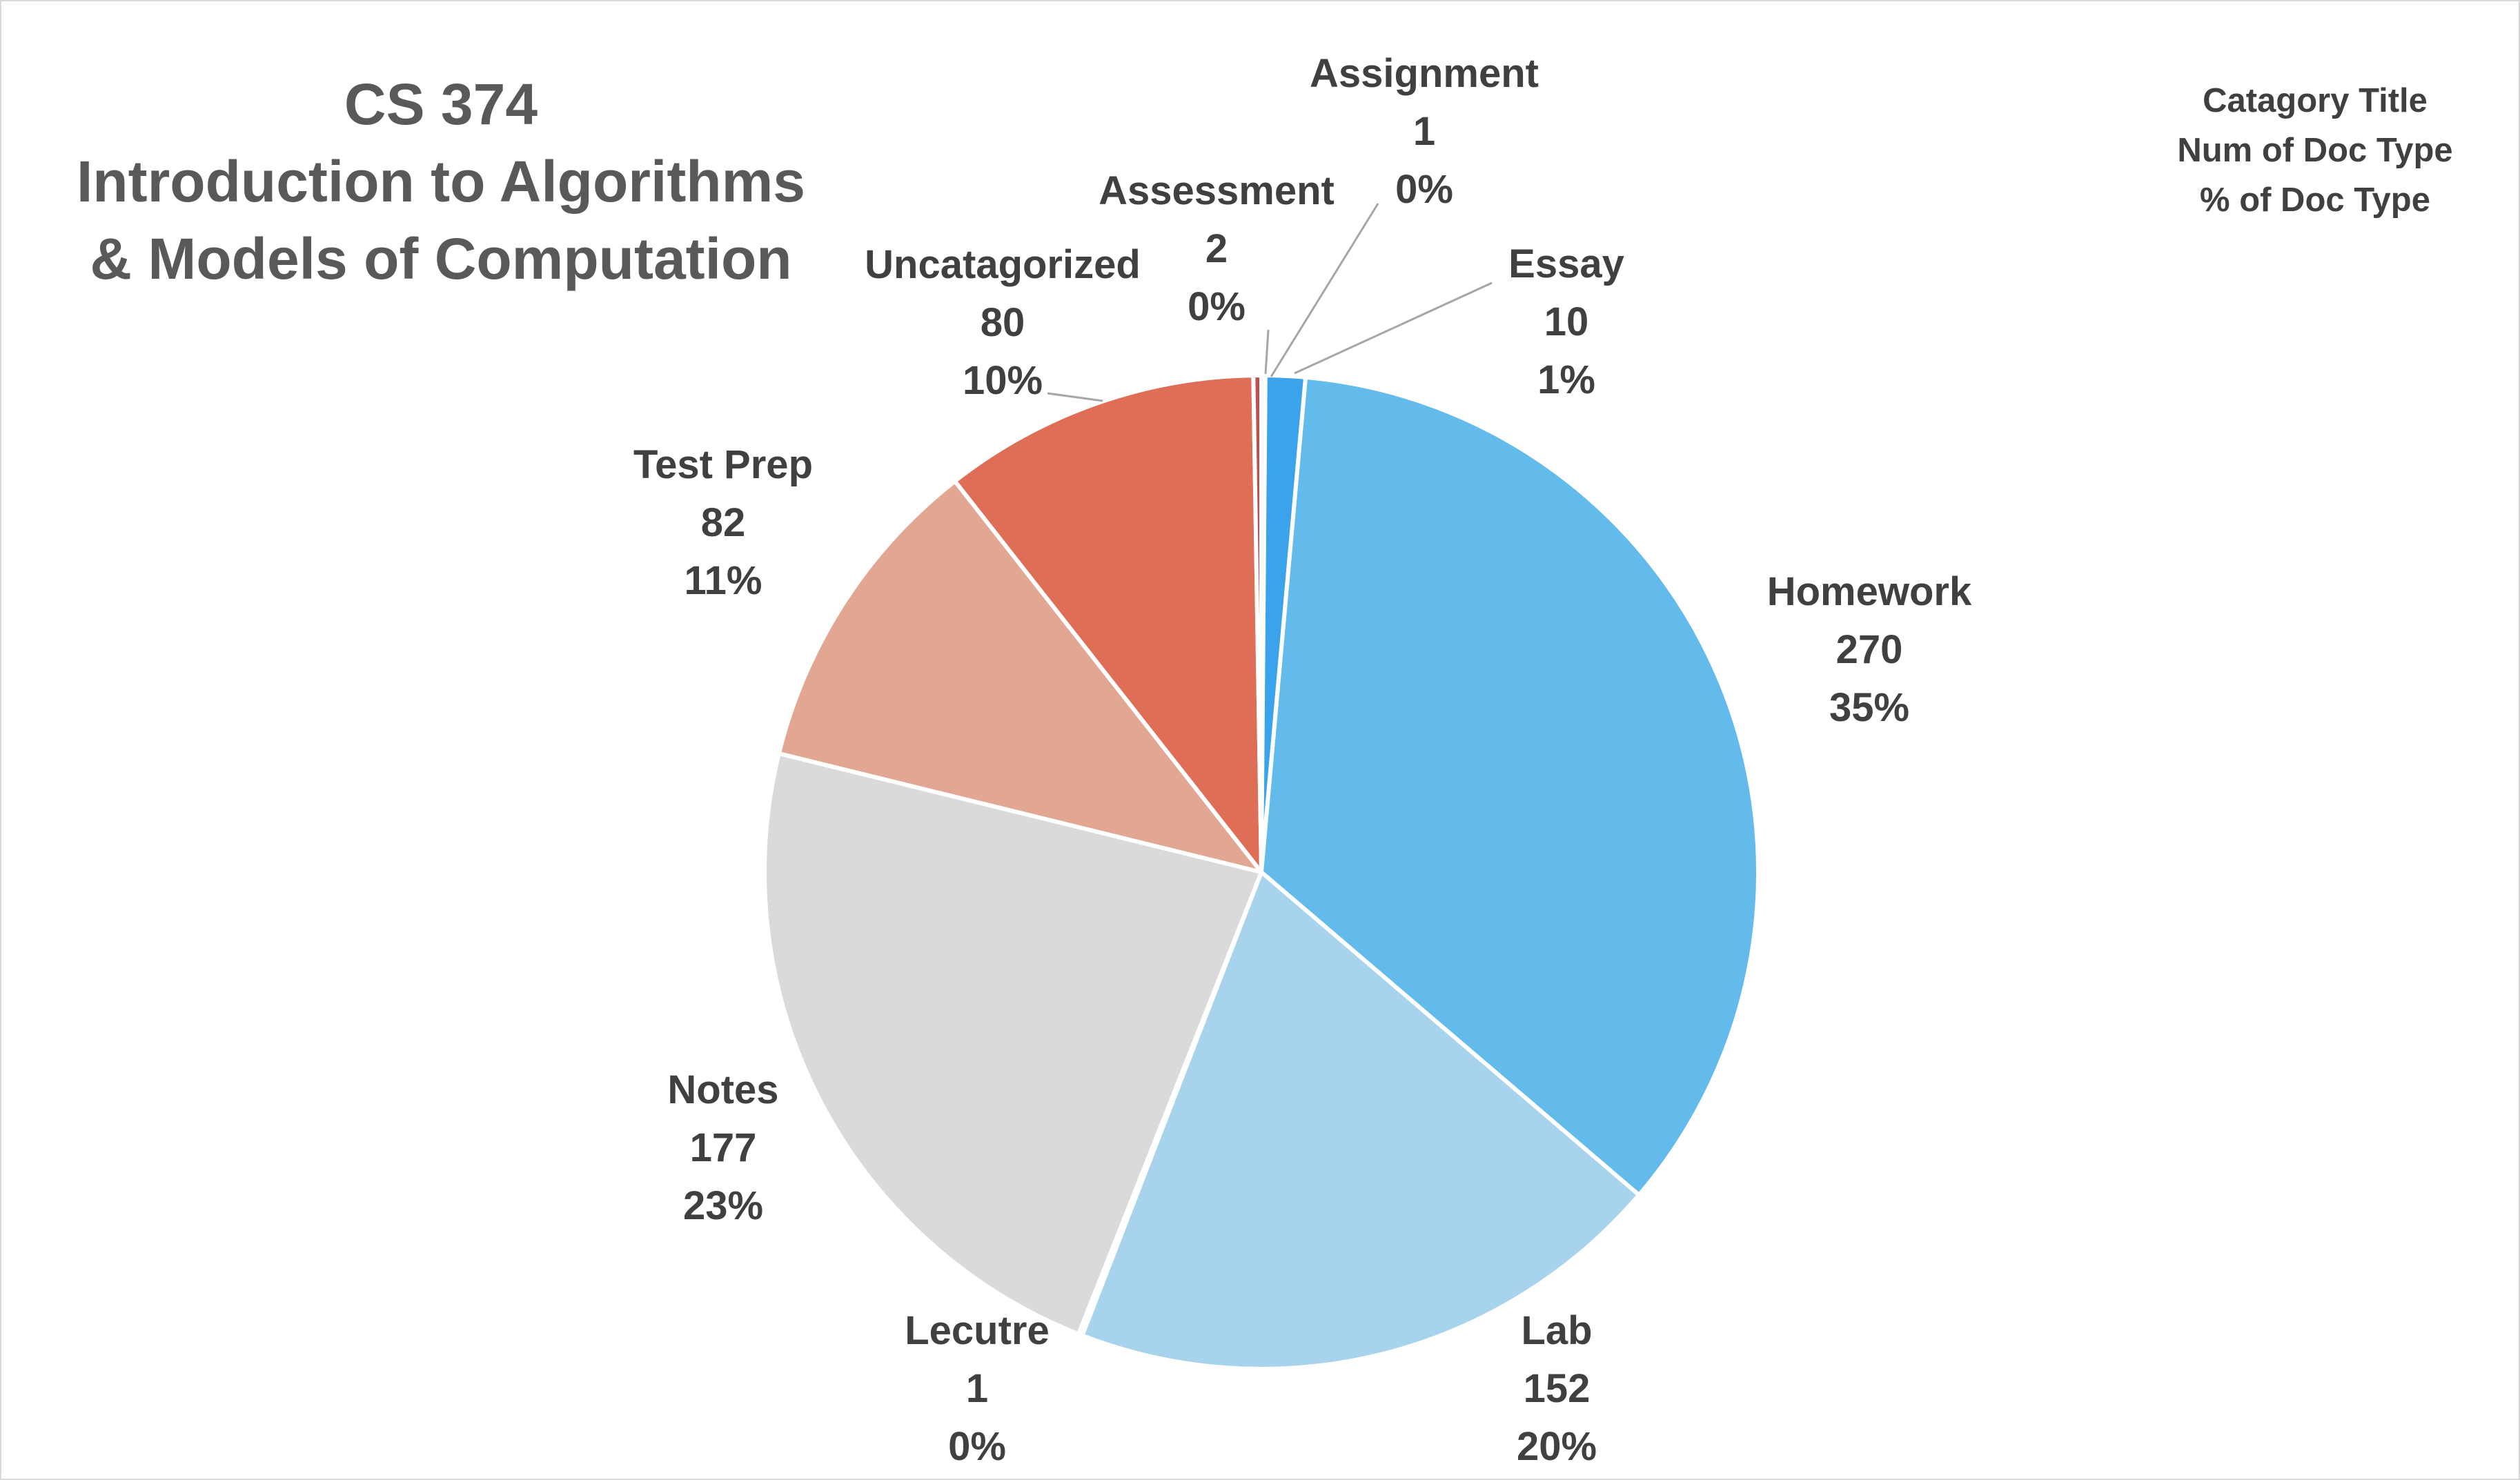 The image size is (2520, 1480). I want to click on data-label-assignment-category: Assignment, so click(1424, 73).